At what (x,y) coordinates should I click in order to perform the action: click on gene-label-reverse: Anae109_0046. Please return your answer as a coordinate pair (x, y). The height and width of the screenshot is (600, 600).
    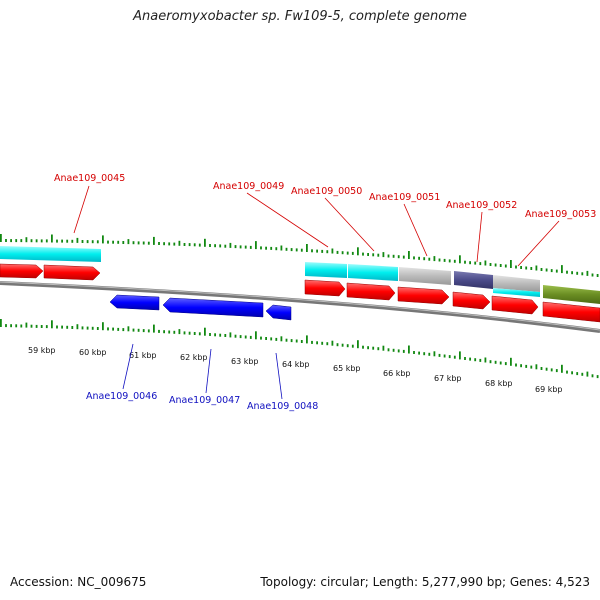
    Looking at the image, I should click on (121, 396).